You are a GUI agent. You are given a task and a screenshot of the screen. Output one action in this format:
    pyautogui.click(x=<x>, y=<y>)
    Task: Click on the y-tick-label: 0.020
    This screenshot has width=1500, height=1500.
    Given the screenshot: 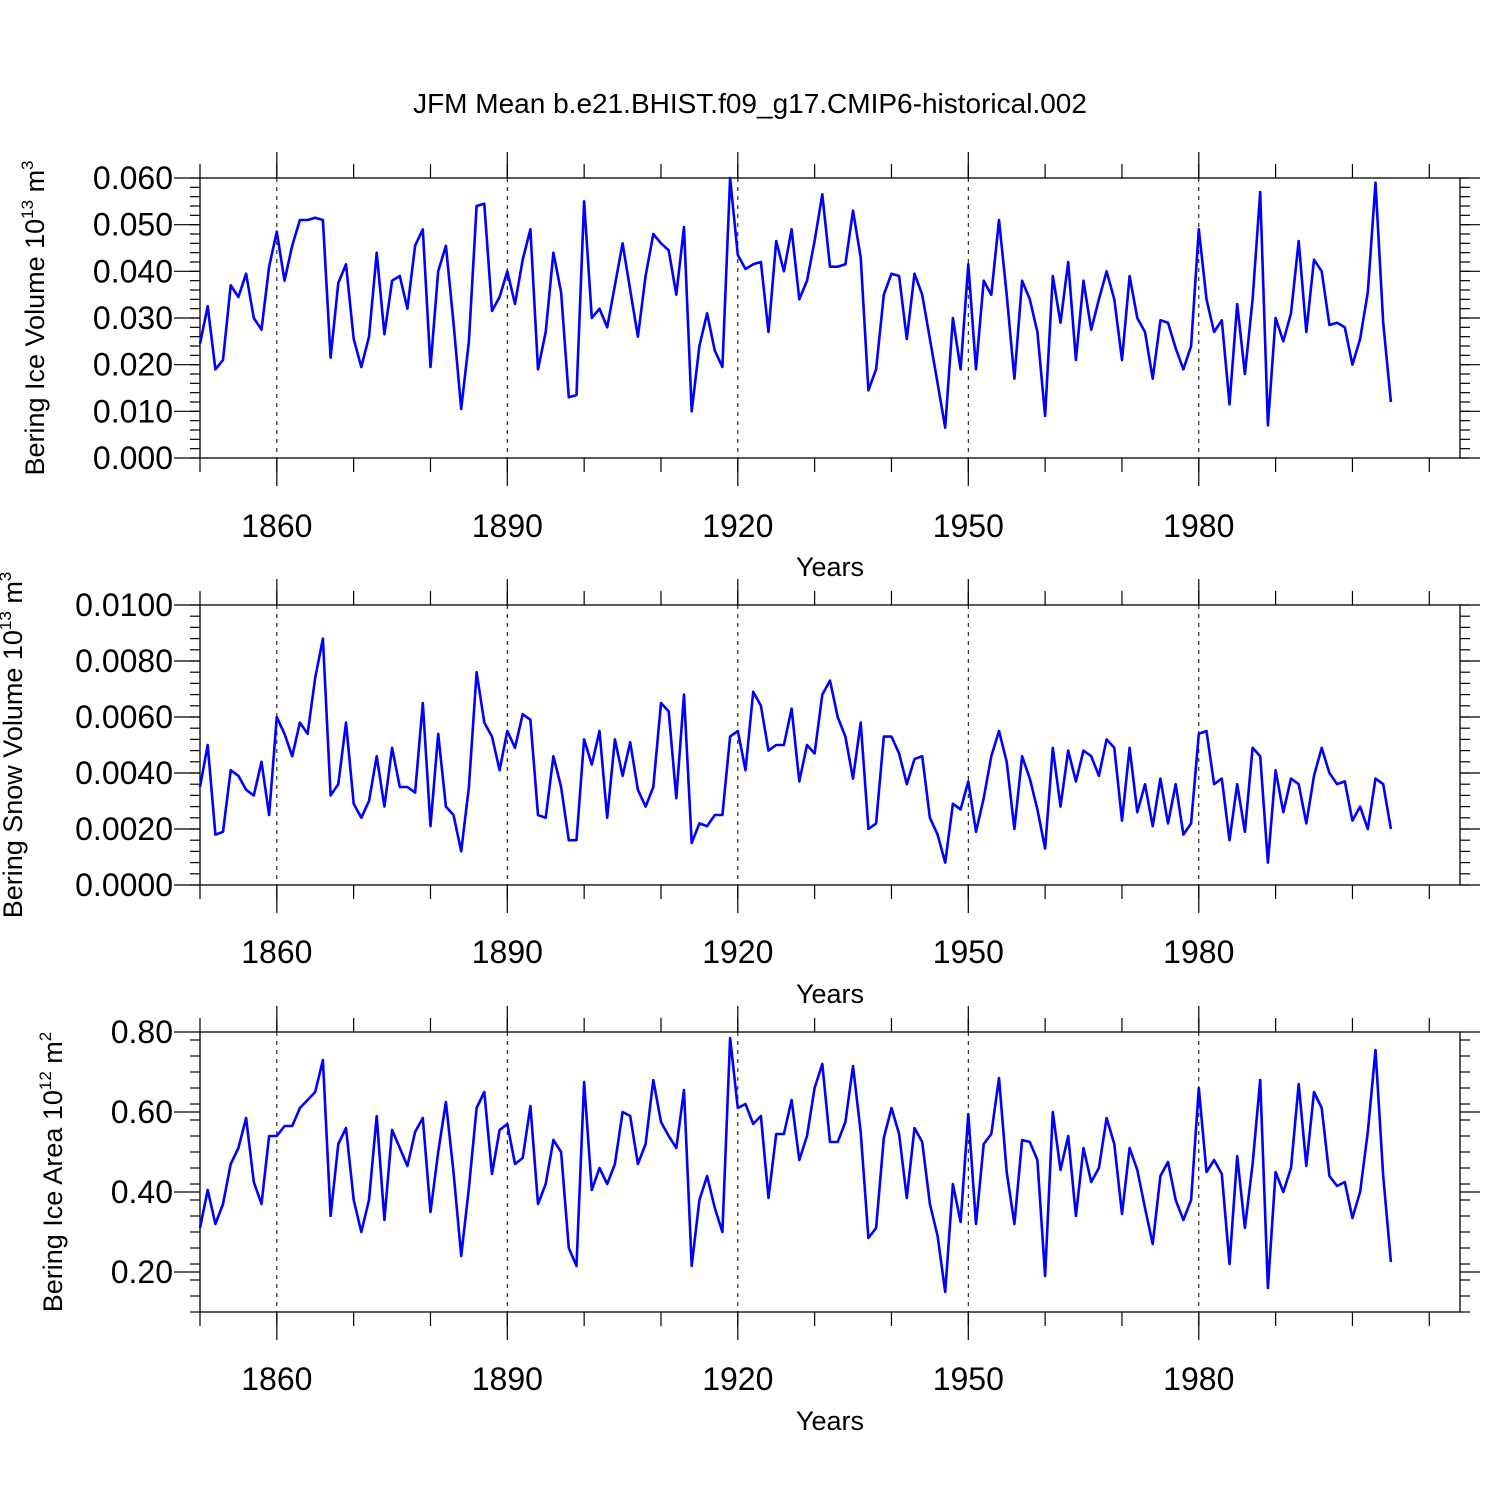 What is the action you would take?
    pyautogui.click(x=133, y=365)
    